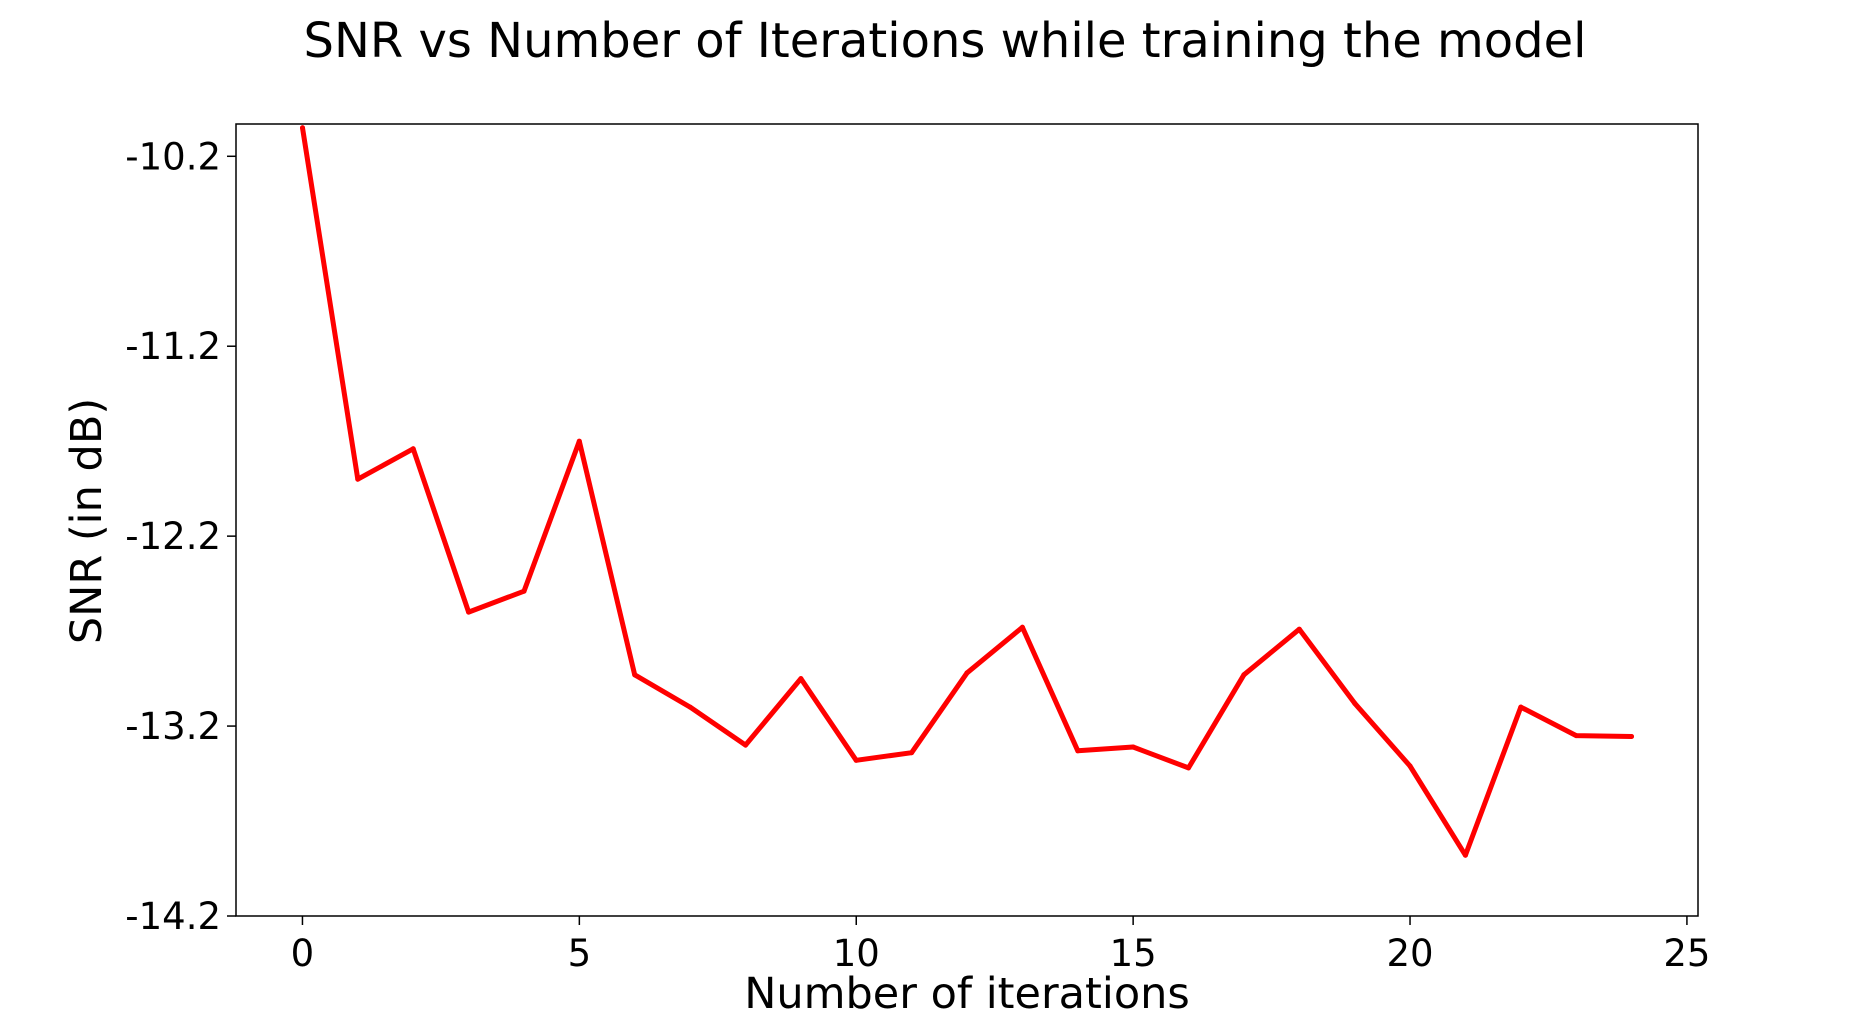  I want to click on y-tick-label: -11.2, so click(173, 346).